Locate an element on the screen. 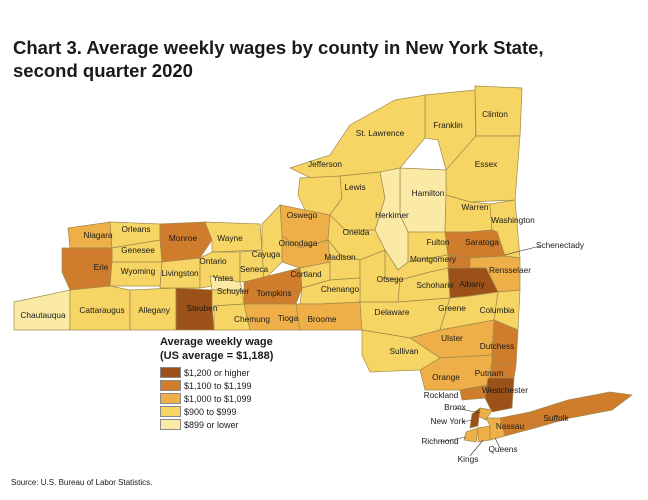  county-label-dutchess: Dutchess is located at coordinates (497, 346).